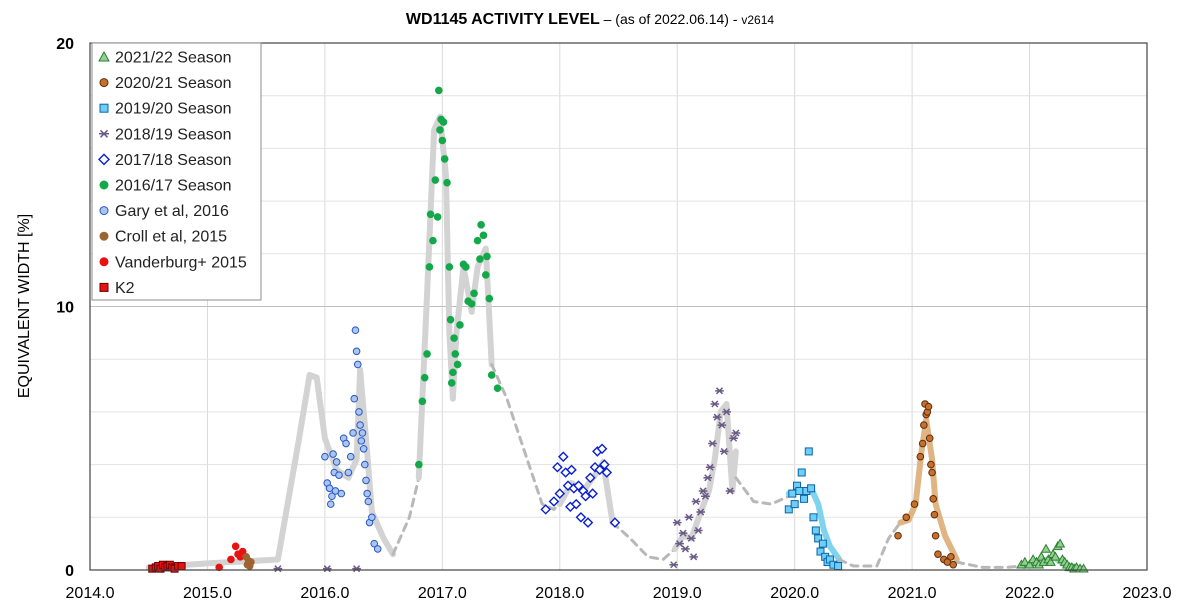 The width and height of the screenshot is (1181, 613). Describe the element at coordinates (912, 593) in the screenshot. I see `x-tick-label: 2021.0` at that location.